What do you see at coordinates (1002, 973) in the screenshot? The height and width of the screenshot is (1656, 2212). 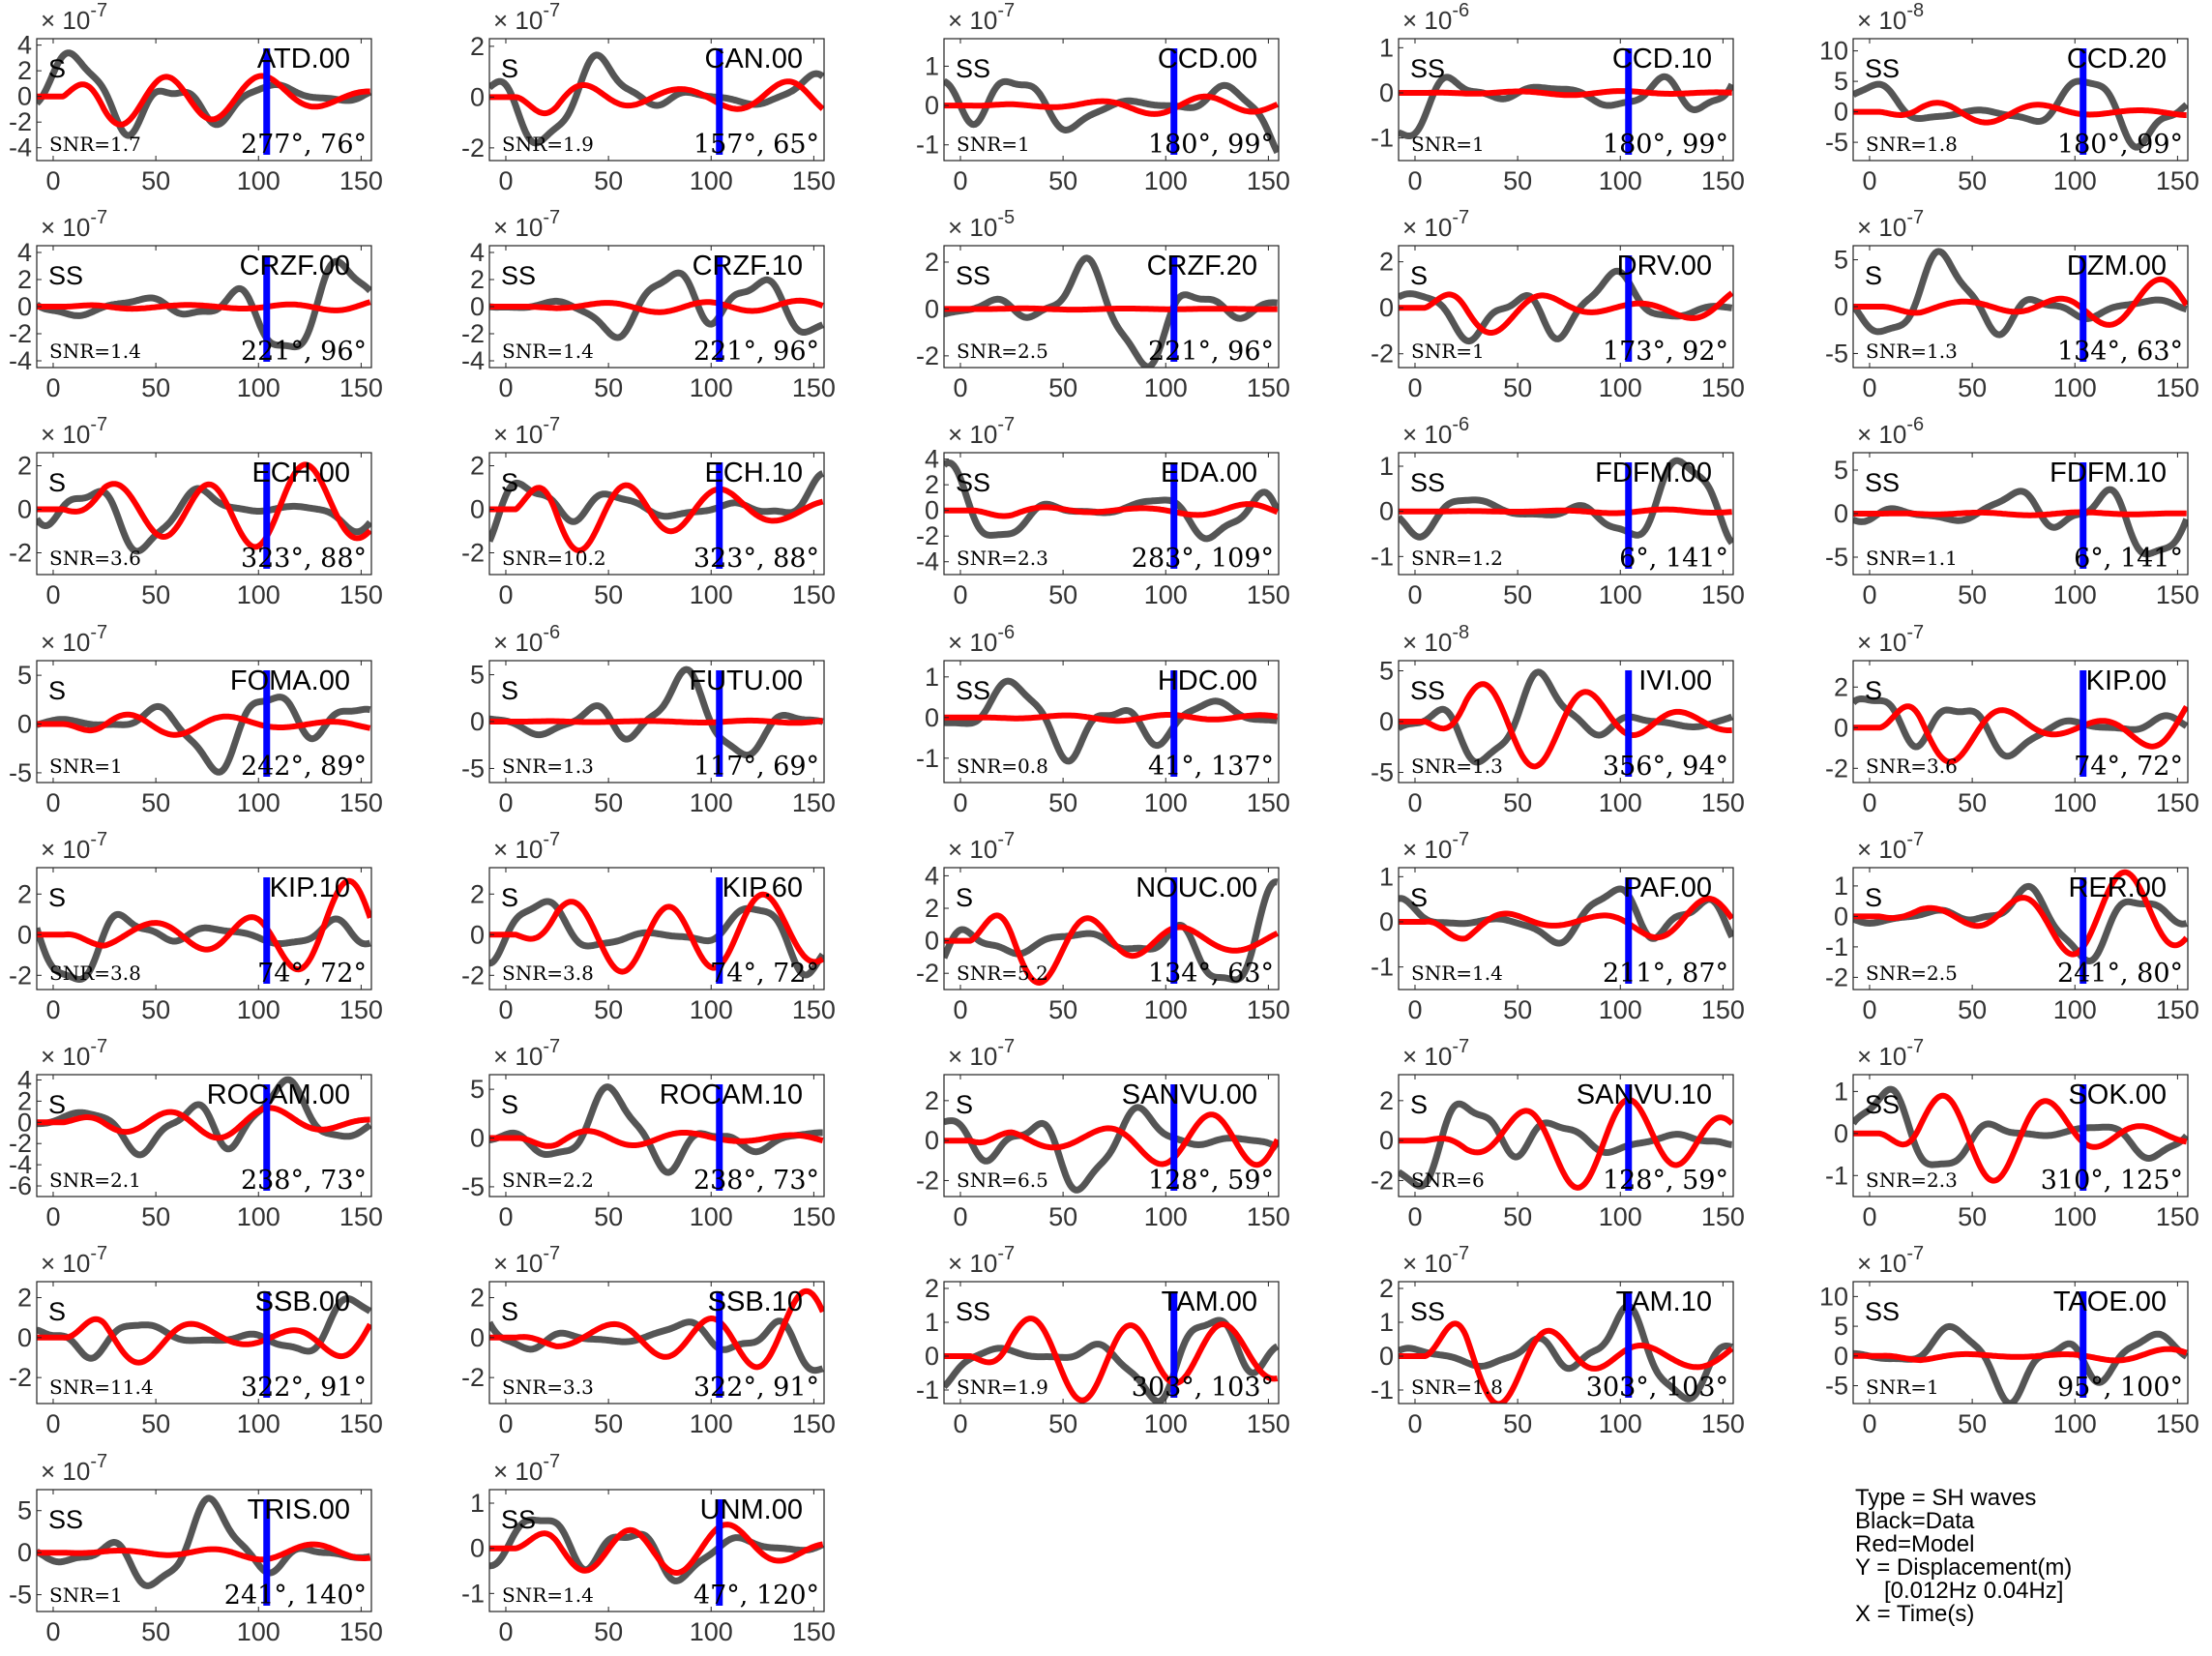 I see `snr-label: SNR=5.2` at bounding box center [1002, 973].